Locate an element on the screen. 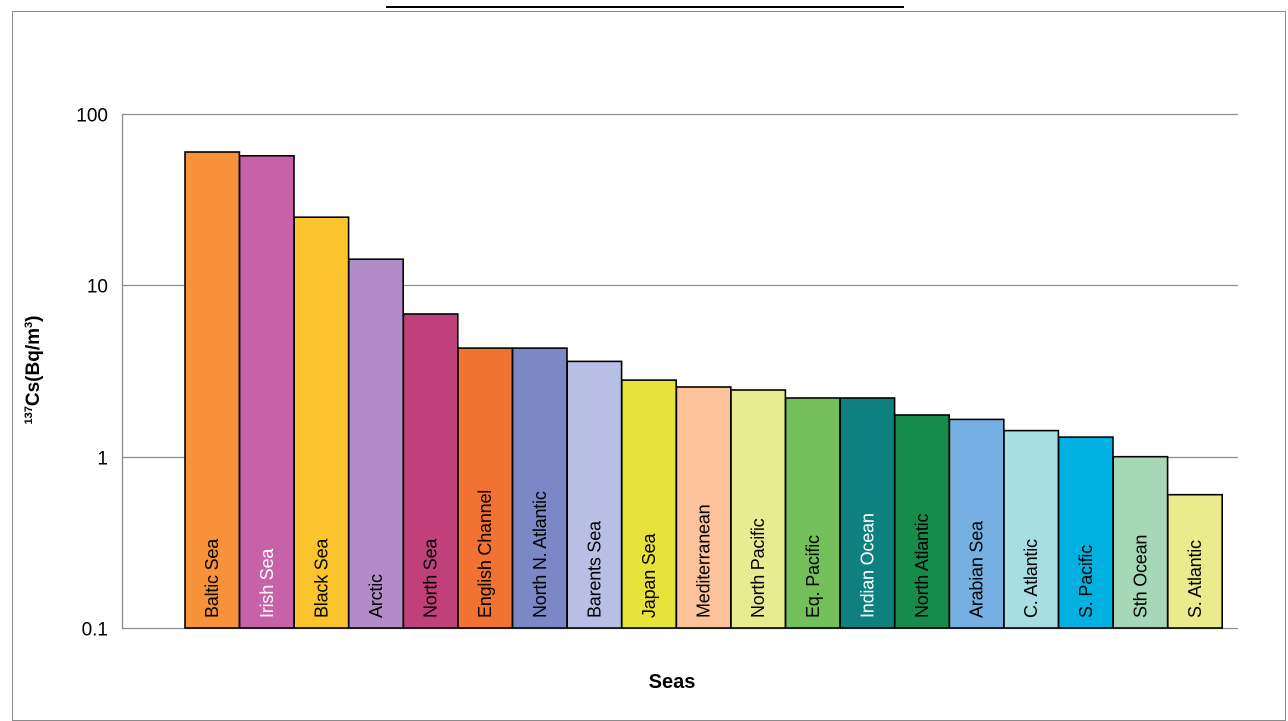 The height and width of the screenshot is (721, 1288). bar-label: Baltic Sea is located at coordinates (212, 578).